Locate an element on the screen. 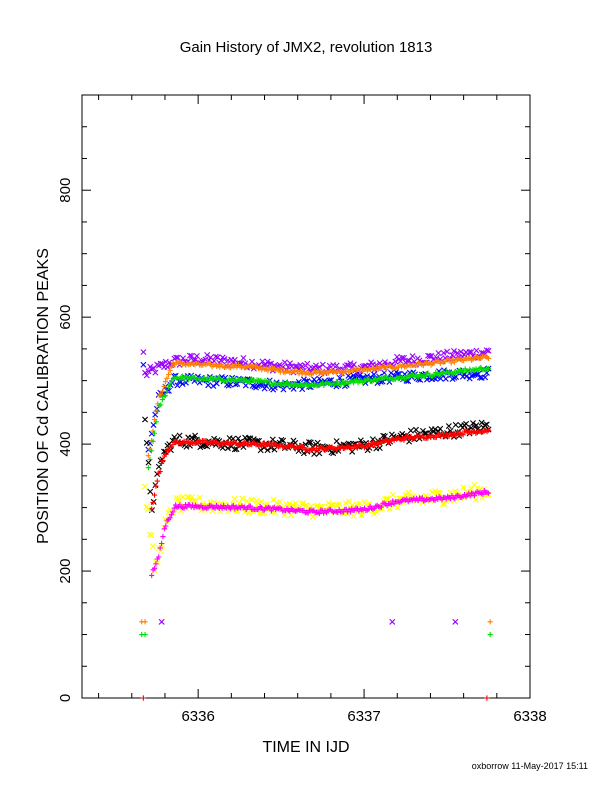 The width and height of the screenshot is (612, 792). x-tick-label: 6338 is located at coordinates (529, 716).